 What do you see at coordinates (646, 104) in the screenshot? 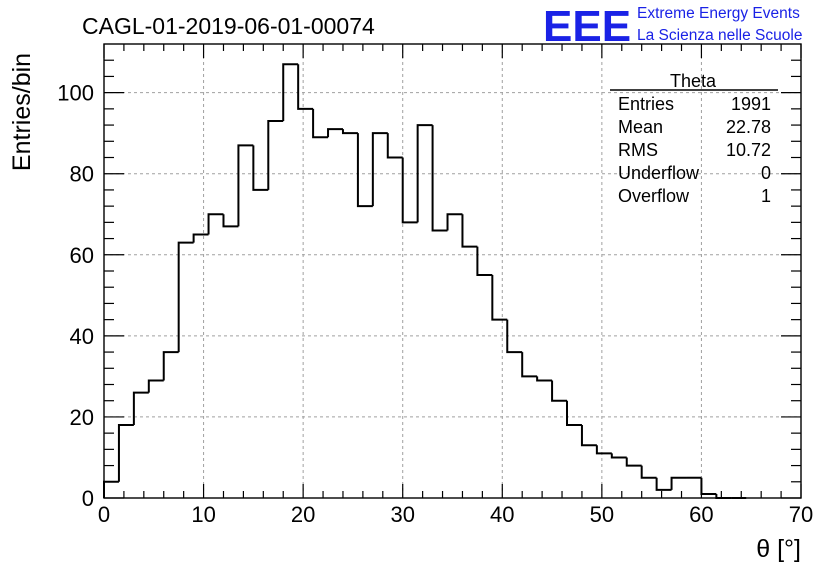
I see `stats-label: Entries` at bounding box center [646, 104].